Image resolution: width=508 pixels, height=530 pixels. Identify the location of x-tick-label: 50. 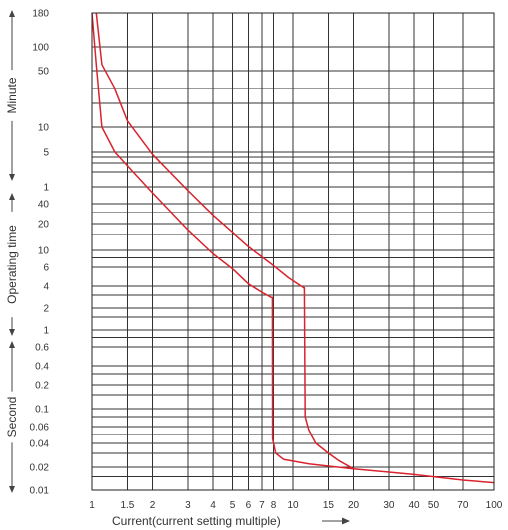
(434, 505).